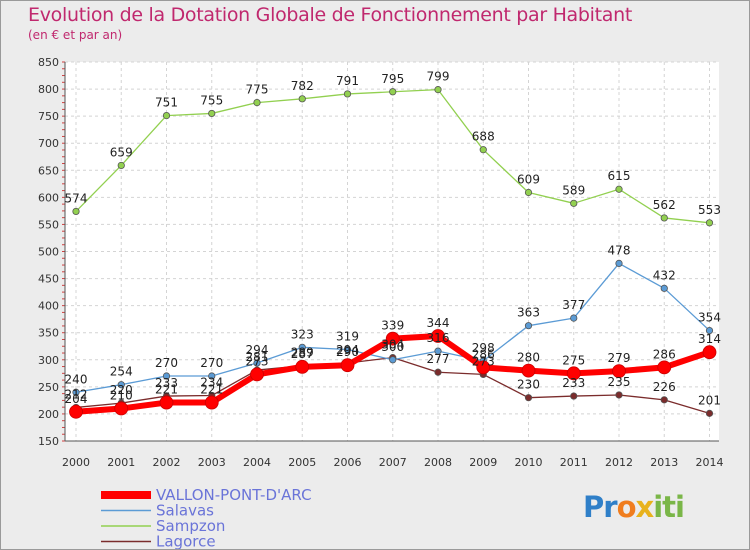 This screenshot has width=750, height=550. I want to click on x-tick-label: 2014, so click(710, 462).